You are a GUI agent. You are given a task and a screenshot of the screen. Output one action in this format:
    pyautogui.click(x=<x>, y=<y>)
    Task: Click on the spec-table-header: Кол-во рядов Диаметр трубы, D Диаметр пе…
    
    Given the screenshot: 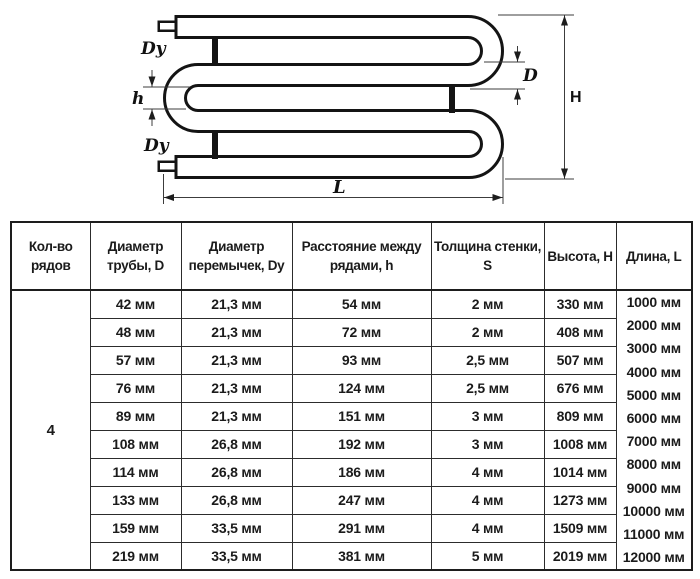 What is the action you would take?
    pyautogui.click(x=351, y=256)
    